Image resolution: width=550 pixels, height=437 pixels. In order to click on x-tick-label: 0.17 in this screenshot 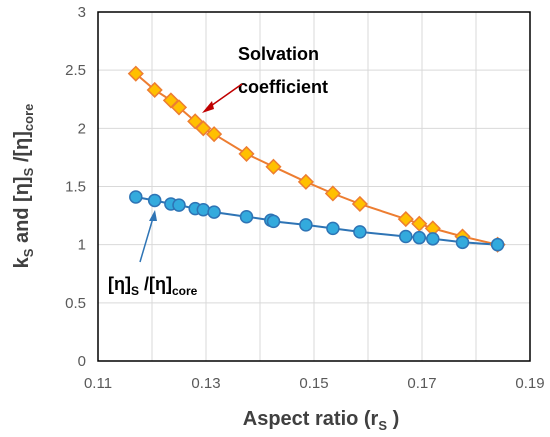, I will do `click(421, 383)`.